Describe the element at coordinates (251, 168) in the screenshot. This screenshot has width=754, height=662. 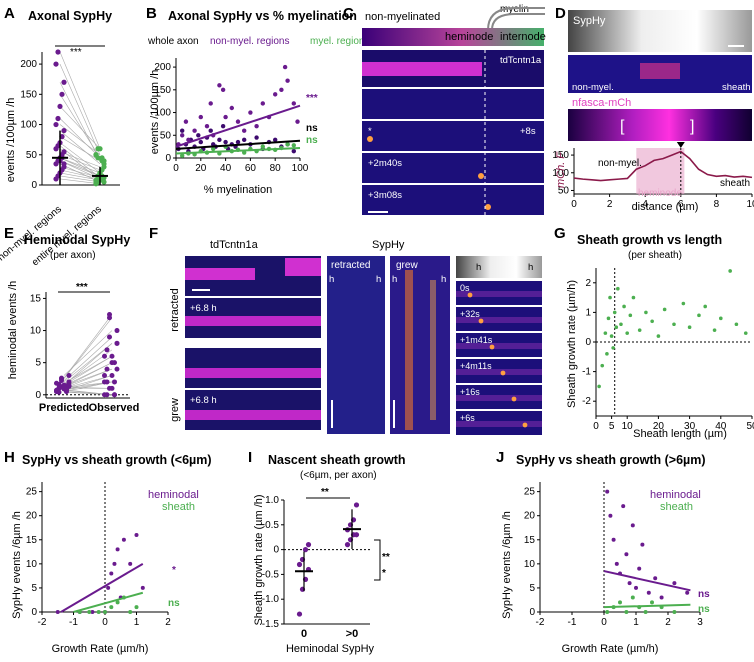
I see `x-tick-label: 60` at that location.